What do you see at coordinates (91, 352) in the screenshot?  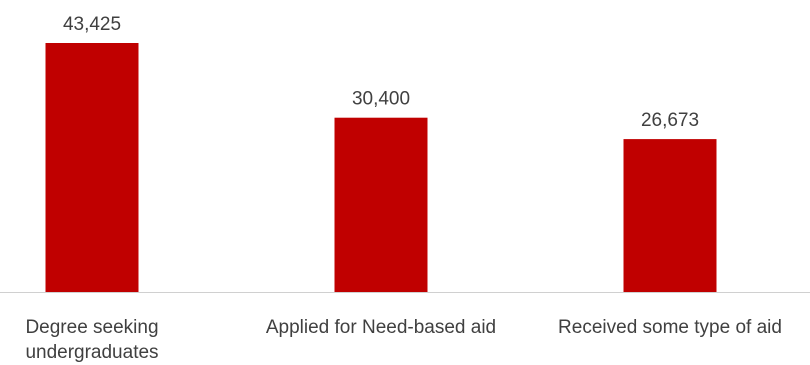 I see `category-label-line: undergraduates` at bounding box center [91, 352].